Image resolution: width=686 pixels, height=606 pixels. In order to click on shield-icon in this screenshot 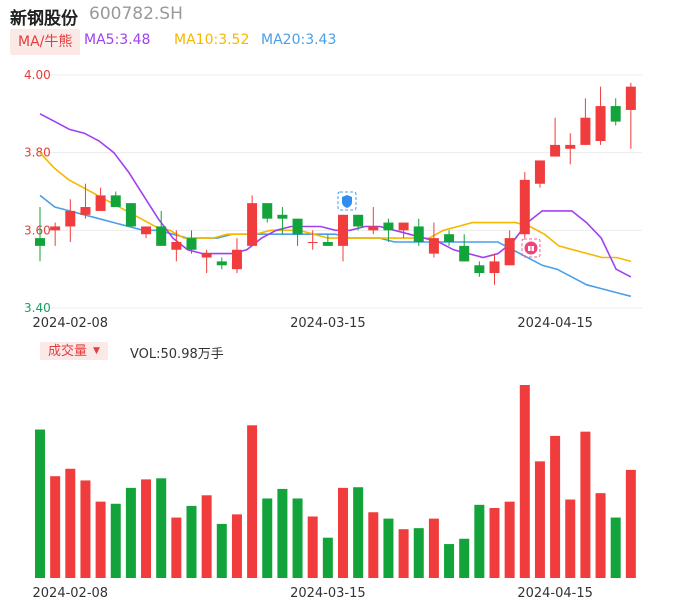, I will do `click(347, 201)`.